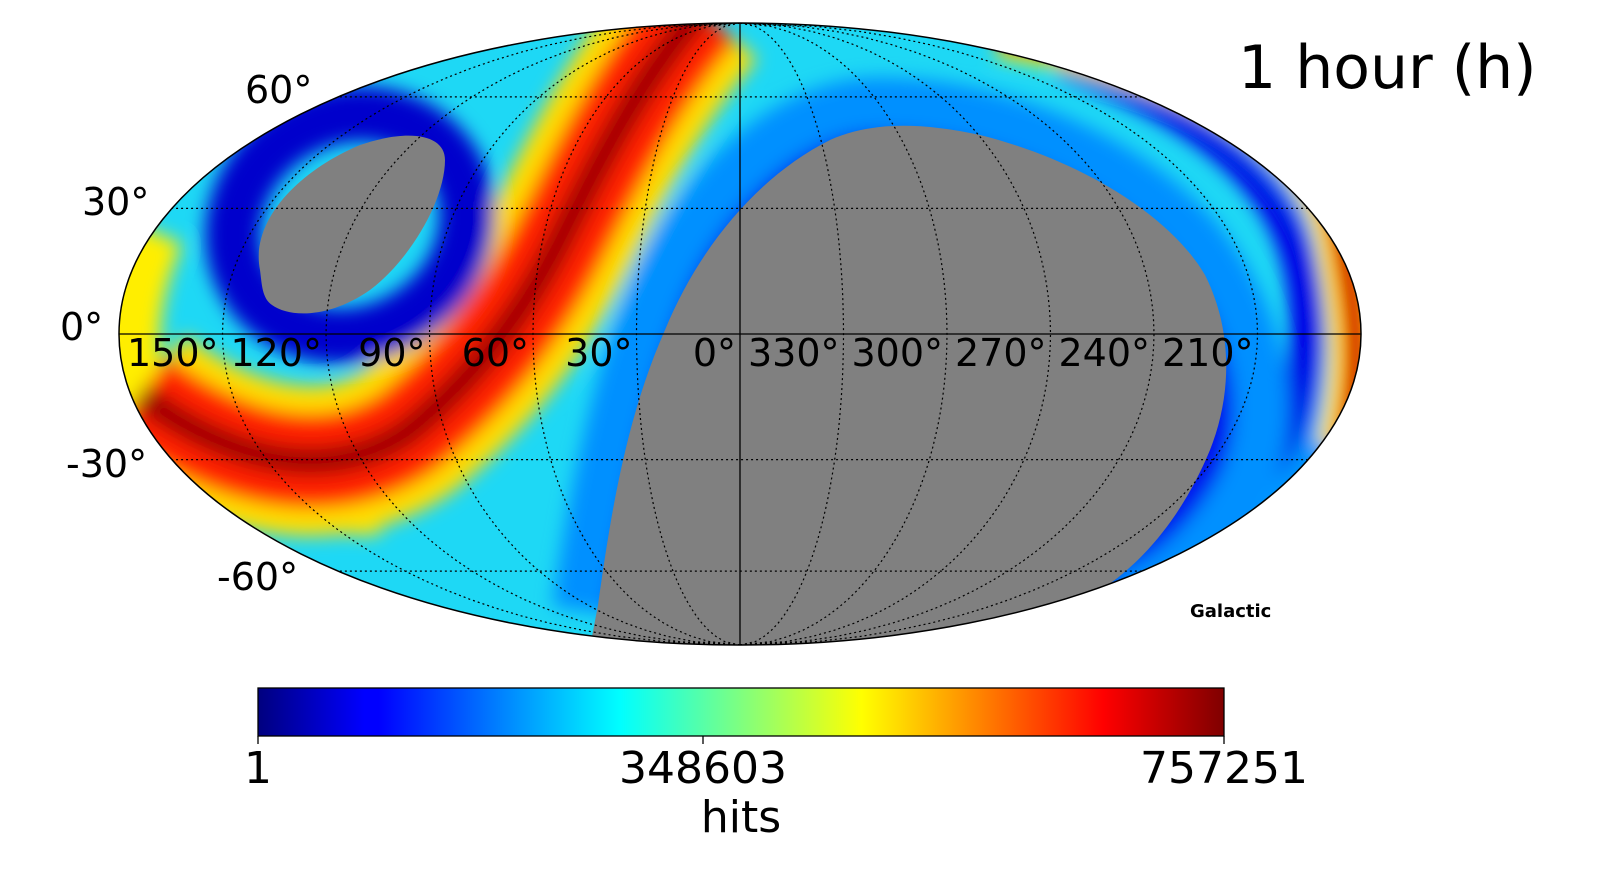  Describe the element at coordinates (897, 353) in the screenshot. I see `lon-label: 300°` at that location.